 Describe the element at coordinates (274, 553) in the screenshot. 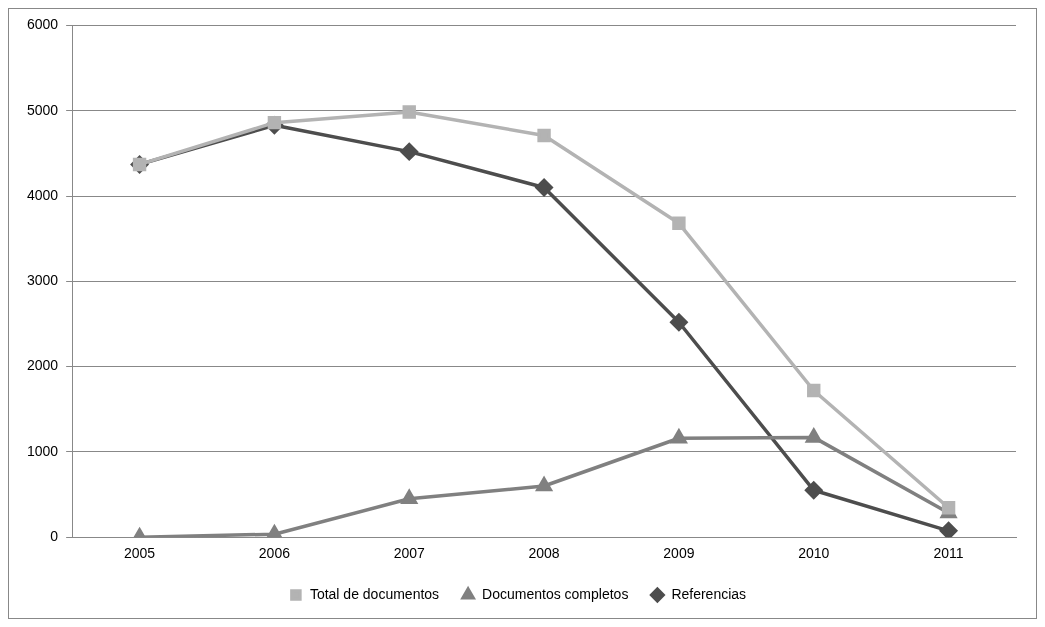

I see `x-tick-label: 2006` at that location.